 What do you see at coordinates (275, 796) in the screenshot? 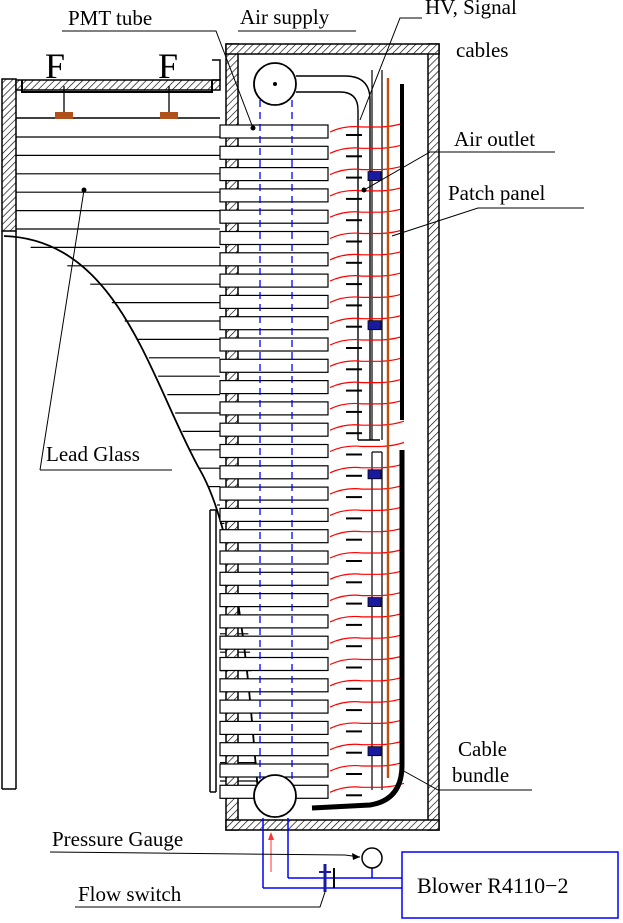
I see `bottom-air-circle` at bounding box center [275, 796].